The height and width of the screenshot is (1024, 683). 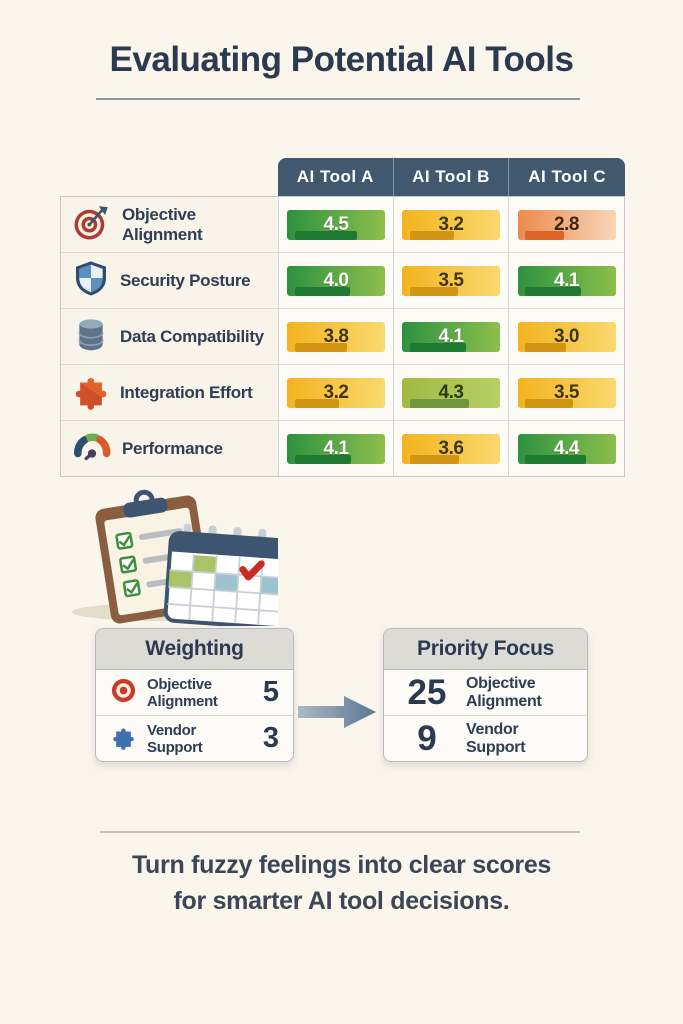 I want to click on score-value: 4.4, so click(x=566, y=448).